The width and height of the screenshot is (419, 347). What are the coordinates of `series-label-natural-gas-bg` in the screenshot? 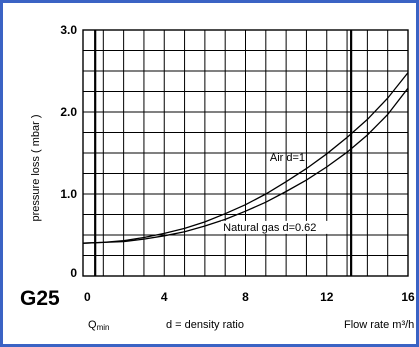 It's located at (277, 227).